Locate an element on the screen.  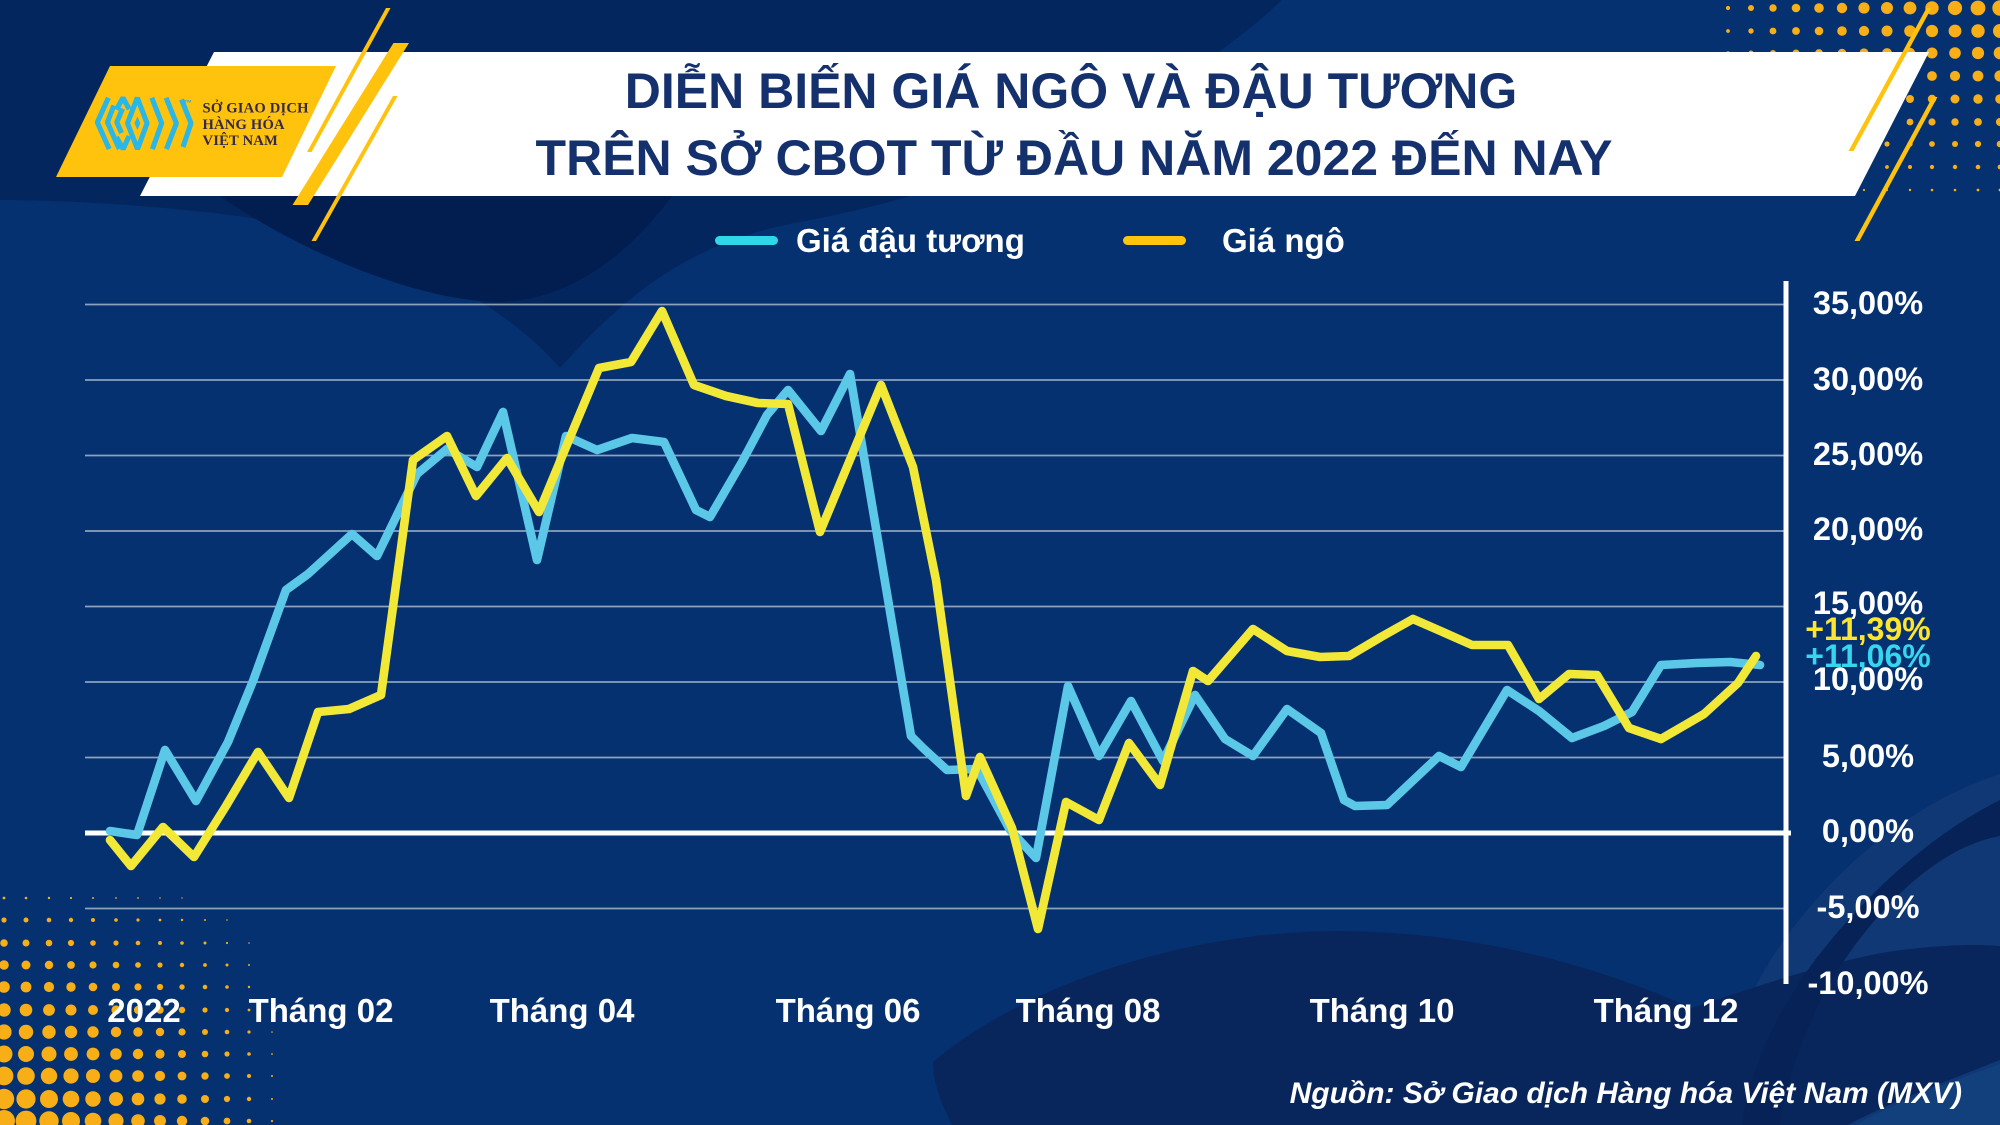
svg-text: SỞ GIAO DỊCH is located at coordinates (256, 108).